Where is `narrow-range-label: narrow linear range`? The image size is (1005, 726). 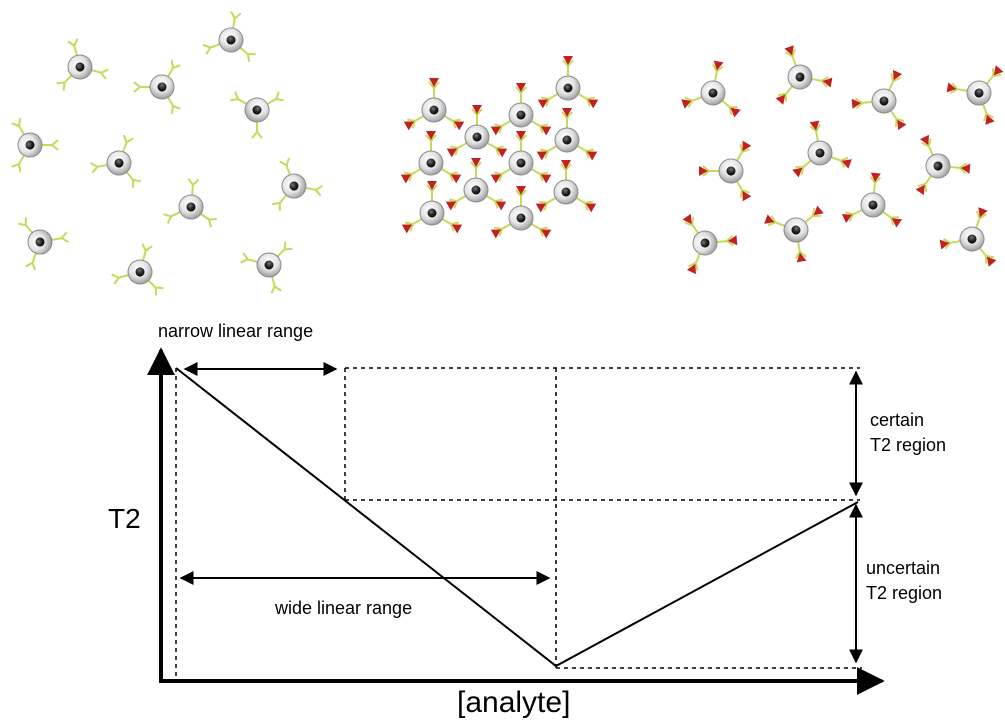
narrow-range-label: narrow linear range is located at coordinates (236, 331).